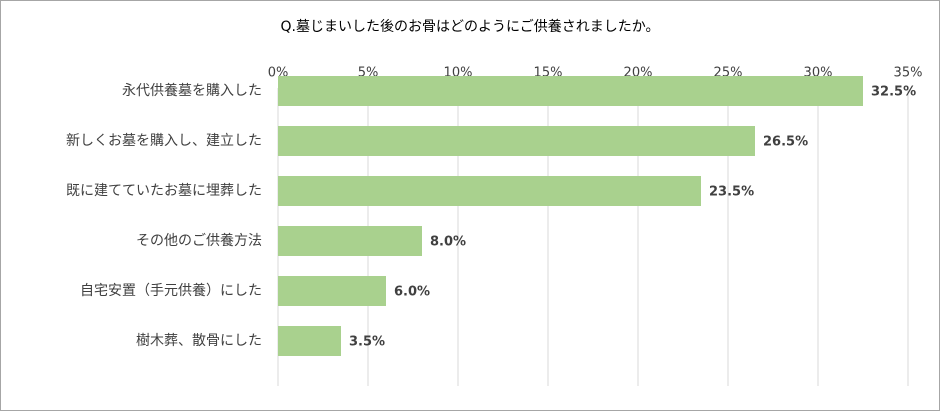  What do you see at coordinates (731, 192) in the screenshot?
I see `value-label: 23.5%` at bounding box center [731, 192].